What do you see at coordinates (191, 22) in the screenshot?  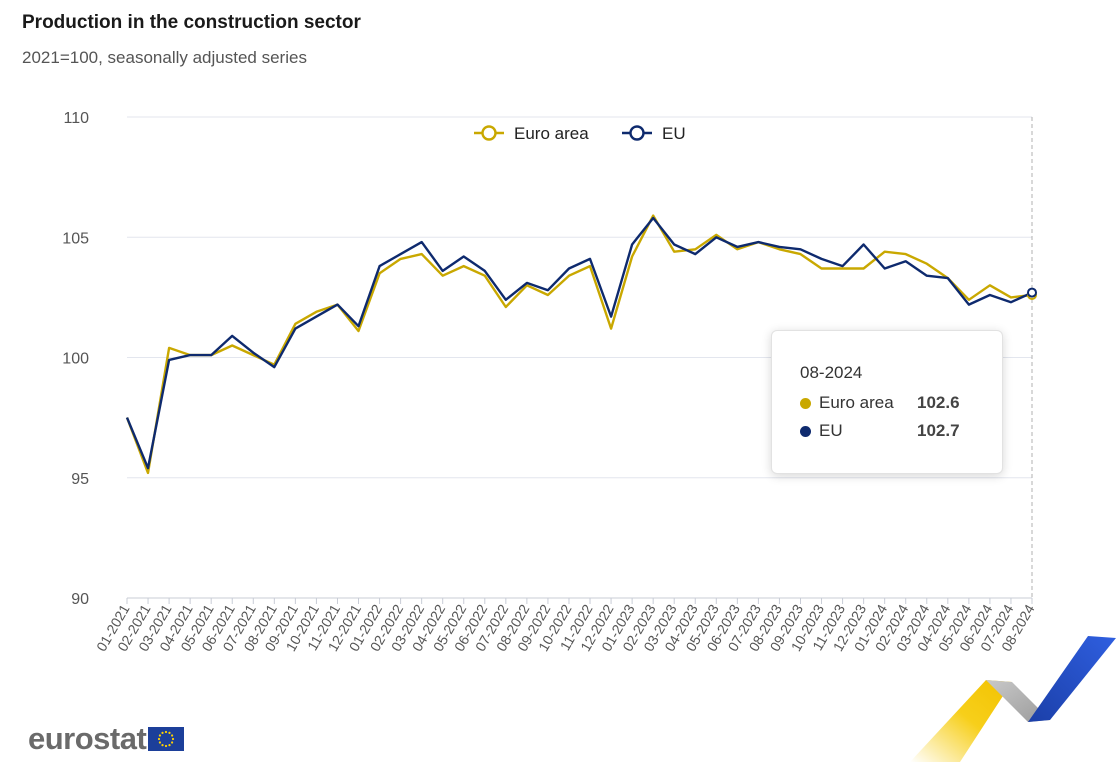 I see `chart-title: Production in the construction sector` at bounding box center [191, 22].